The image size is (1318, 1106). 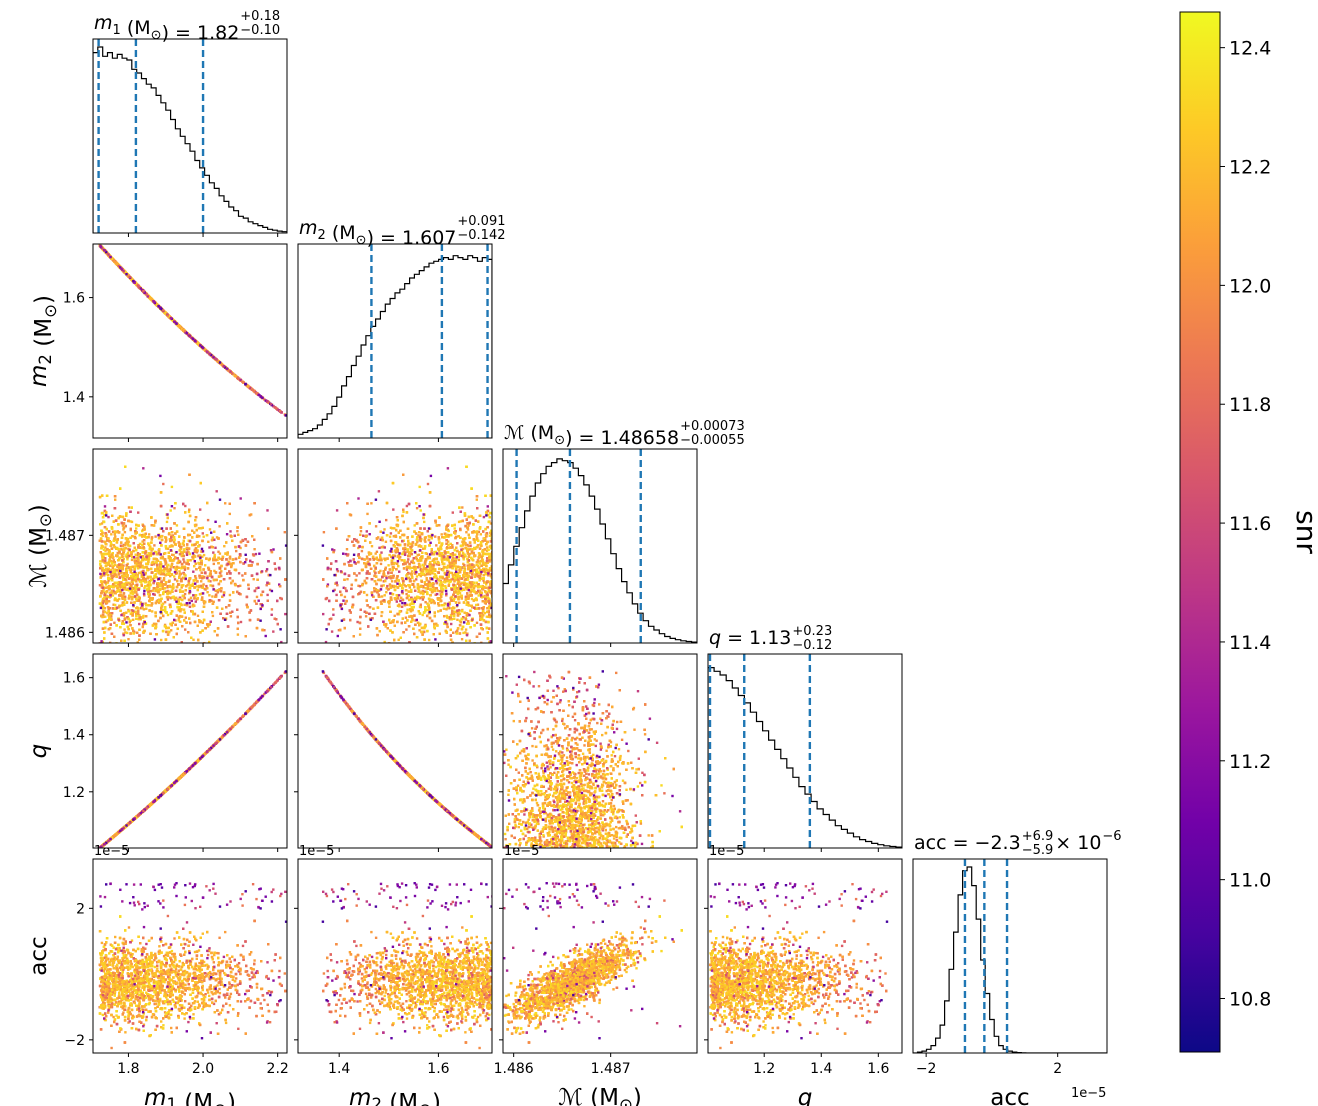 I want to click on panel-m1-m1, so click(x=190, y=137).